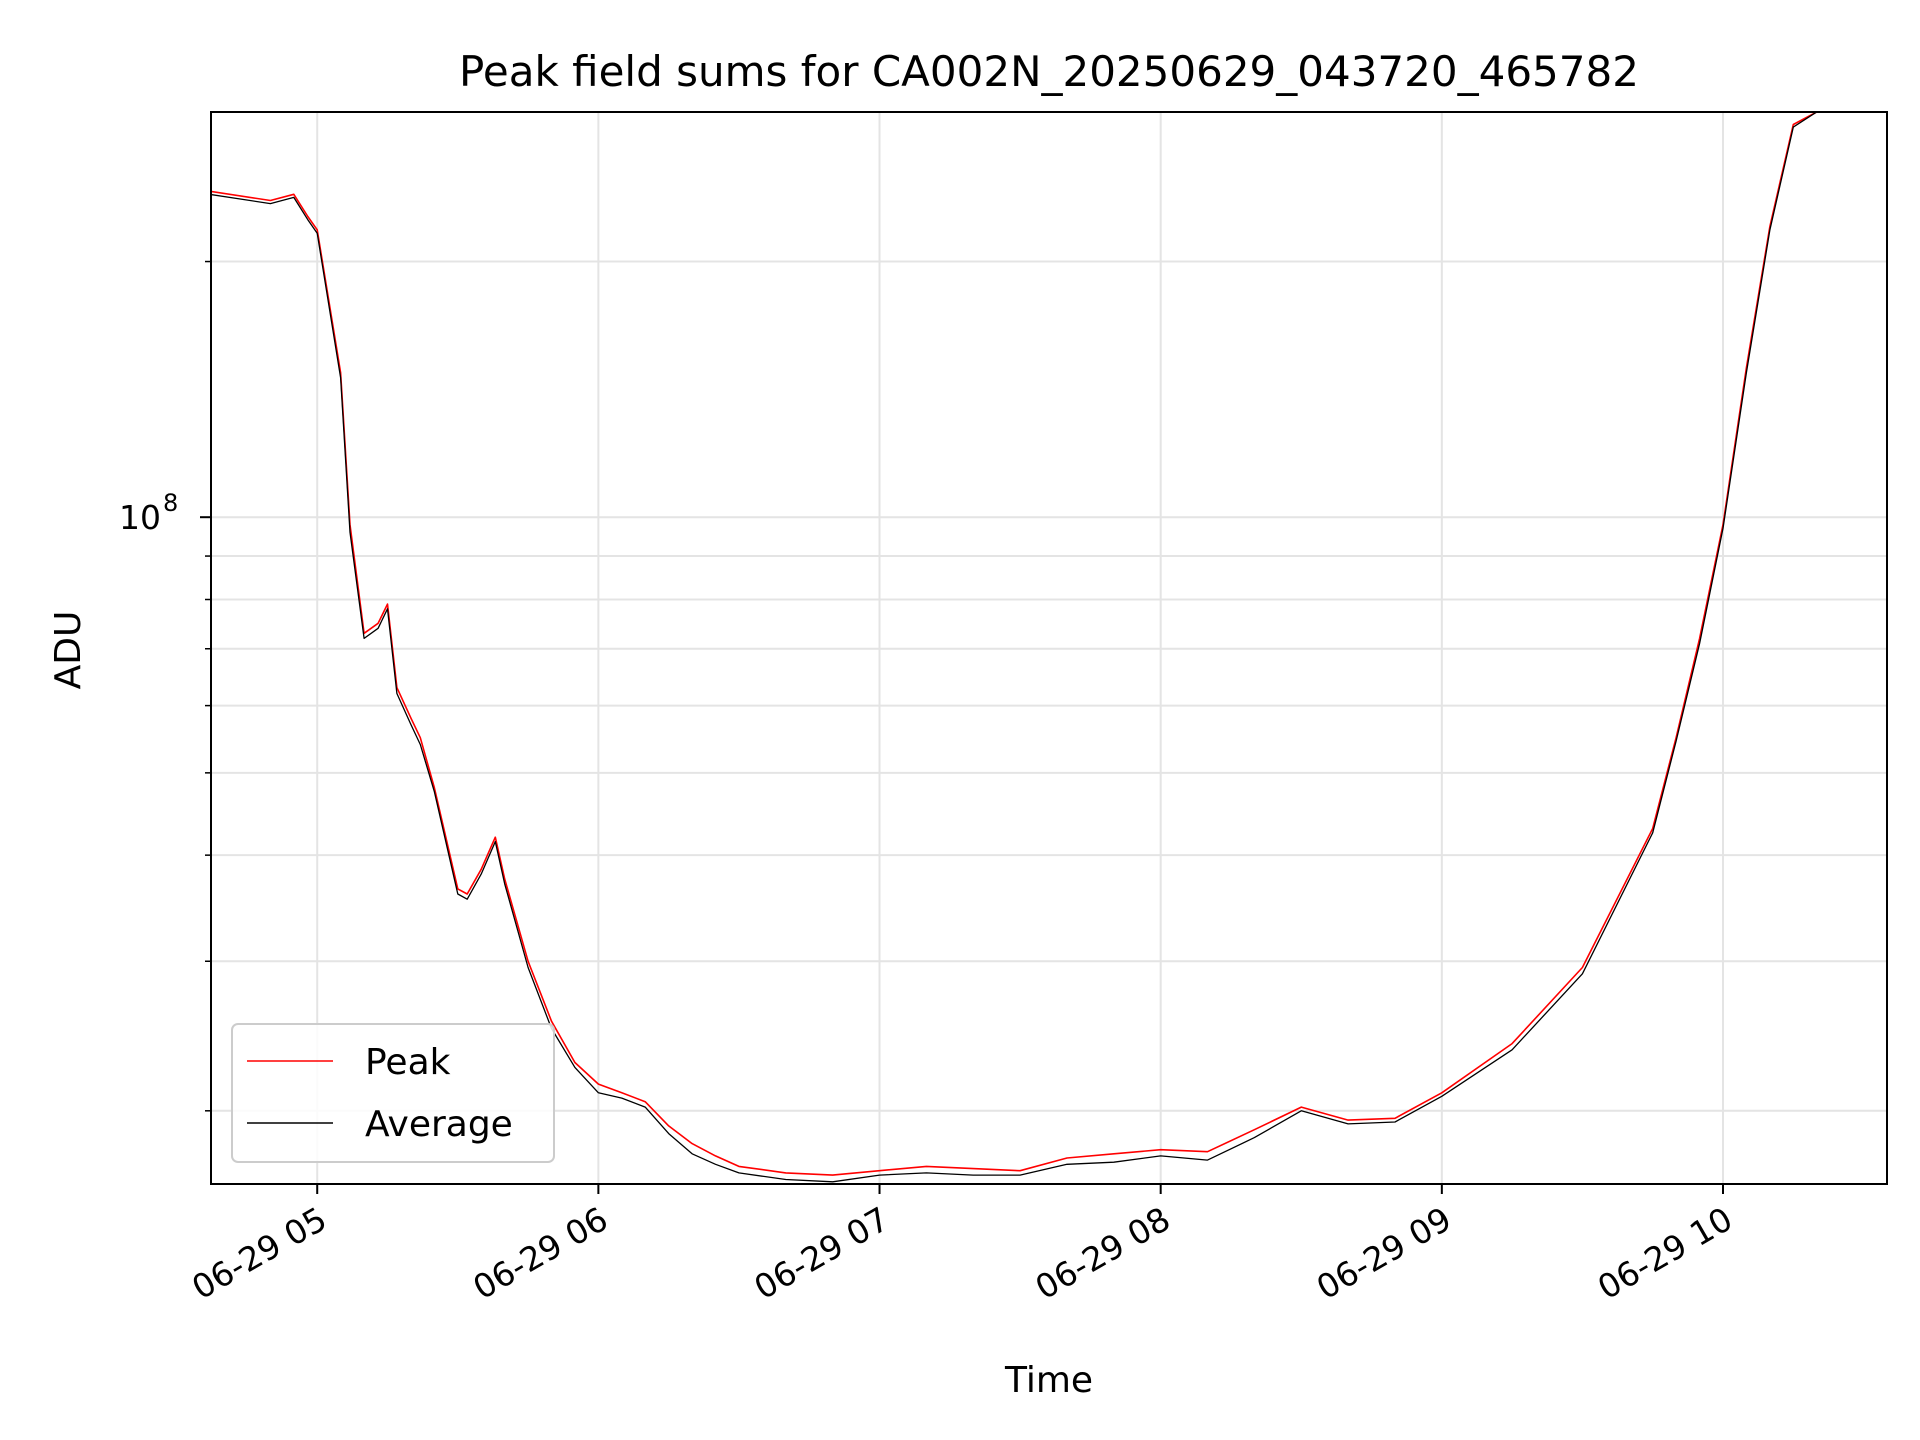 This screenshot has height=1440, width=1920. Describe the element at coordinates (439, 1124) in the screenshot. I see `legend-label-average: Average` at that location.